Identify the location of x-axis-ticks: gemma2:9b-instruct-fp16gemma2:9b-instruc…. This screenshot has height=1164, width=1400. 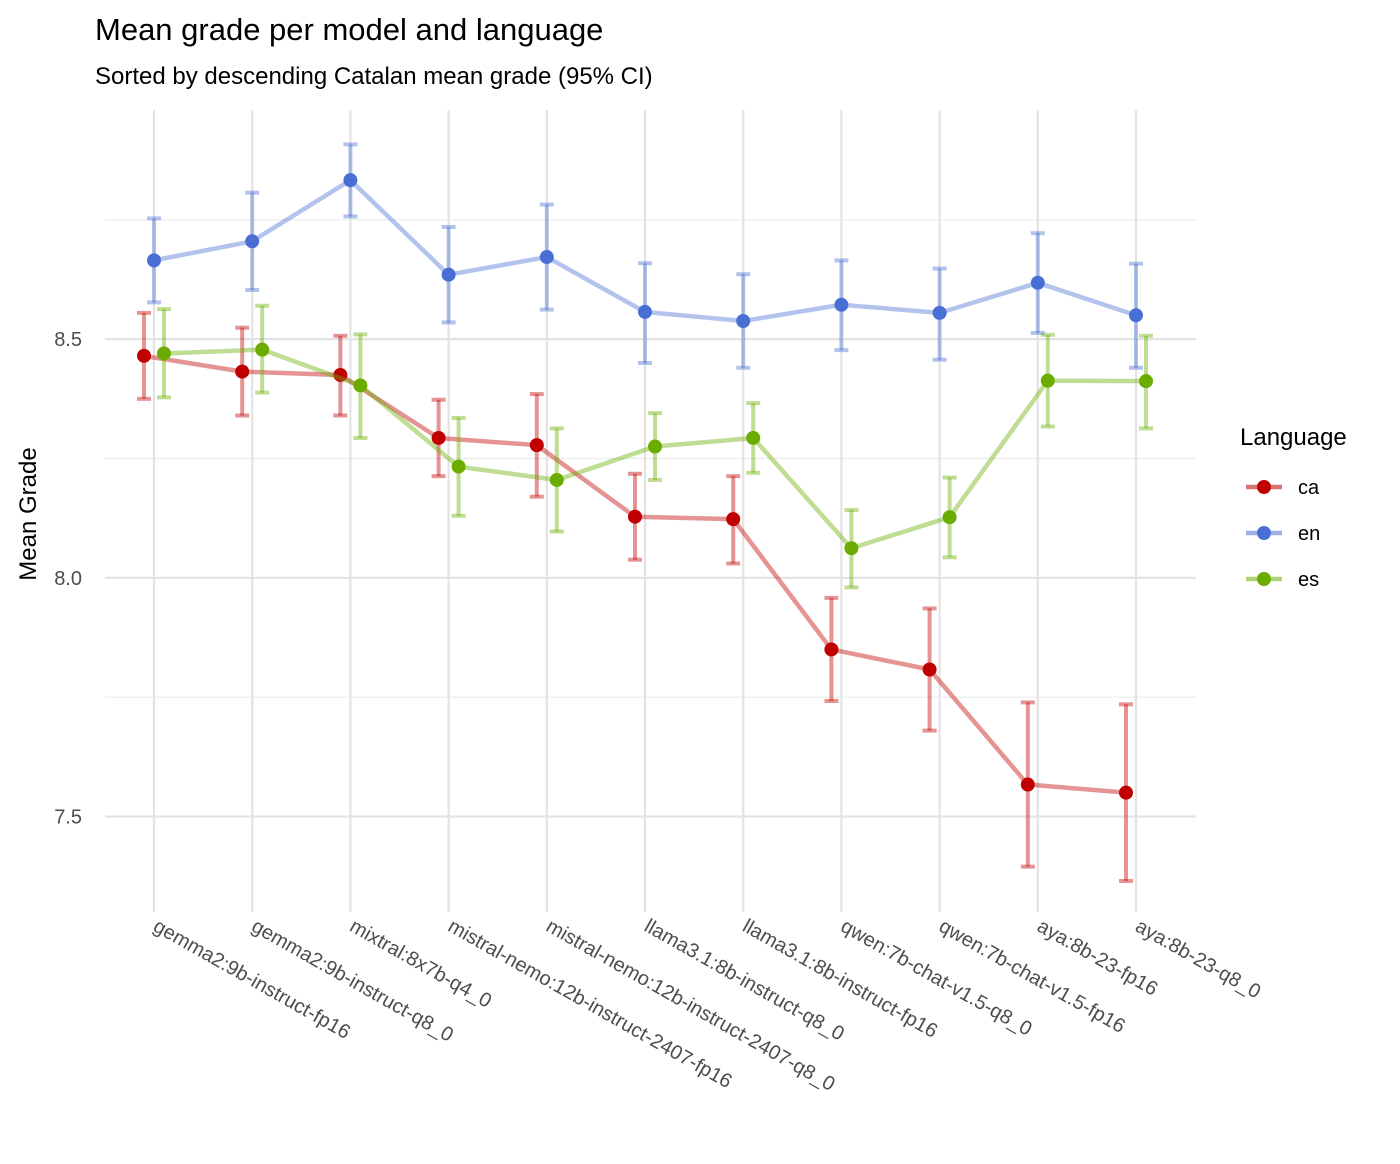
(707, 1005).